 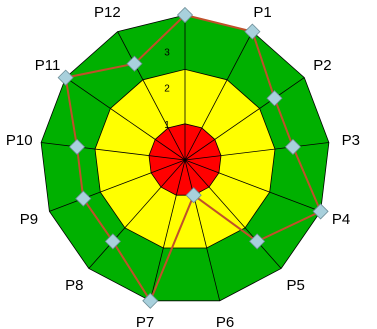 I want to click on spoke-p8, so click(x=137, y=214).